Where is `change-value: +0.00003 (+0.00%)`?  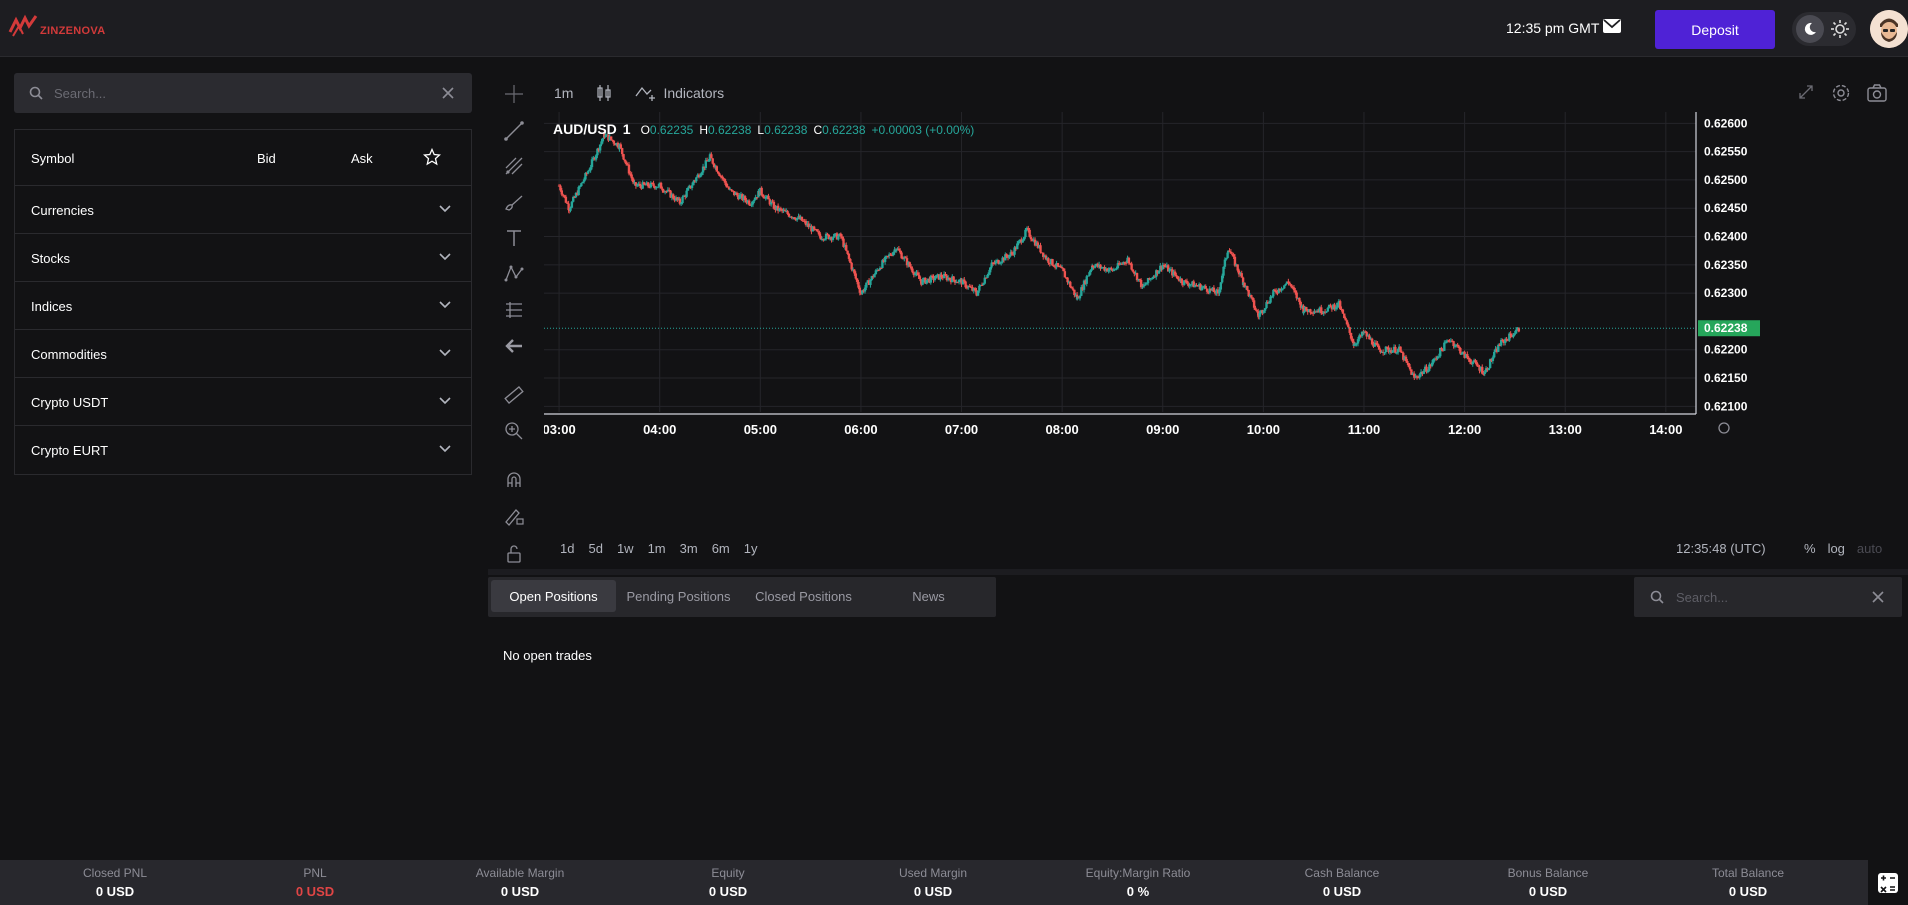
change-value: +0.00003 (+0.00%) is located at coordinates (923, 130).